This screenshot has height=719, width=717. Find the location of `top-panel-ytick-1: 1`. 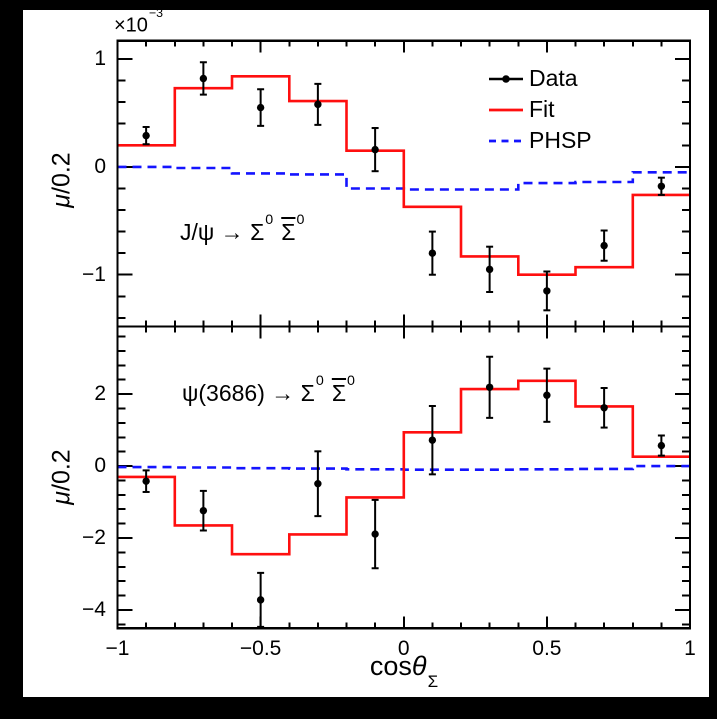

top-panel-ytick-1: 1 is located at coordinates (100, 59).